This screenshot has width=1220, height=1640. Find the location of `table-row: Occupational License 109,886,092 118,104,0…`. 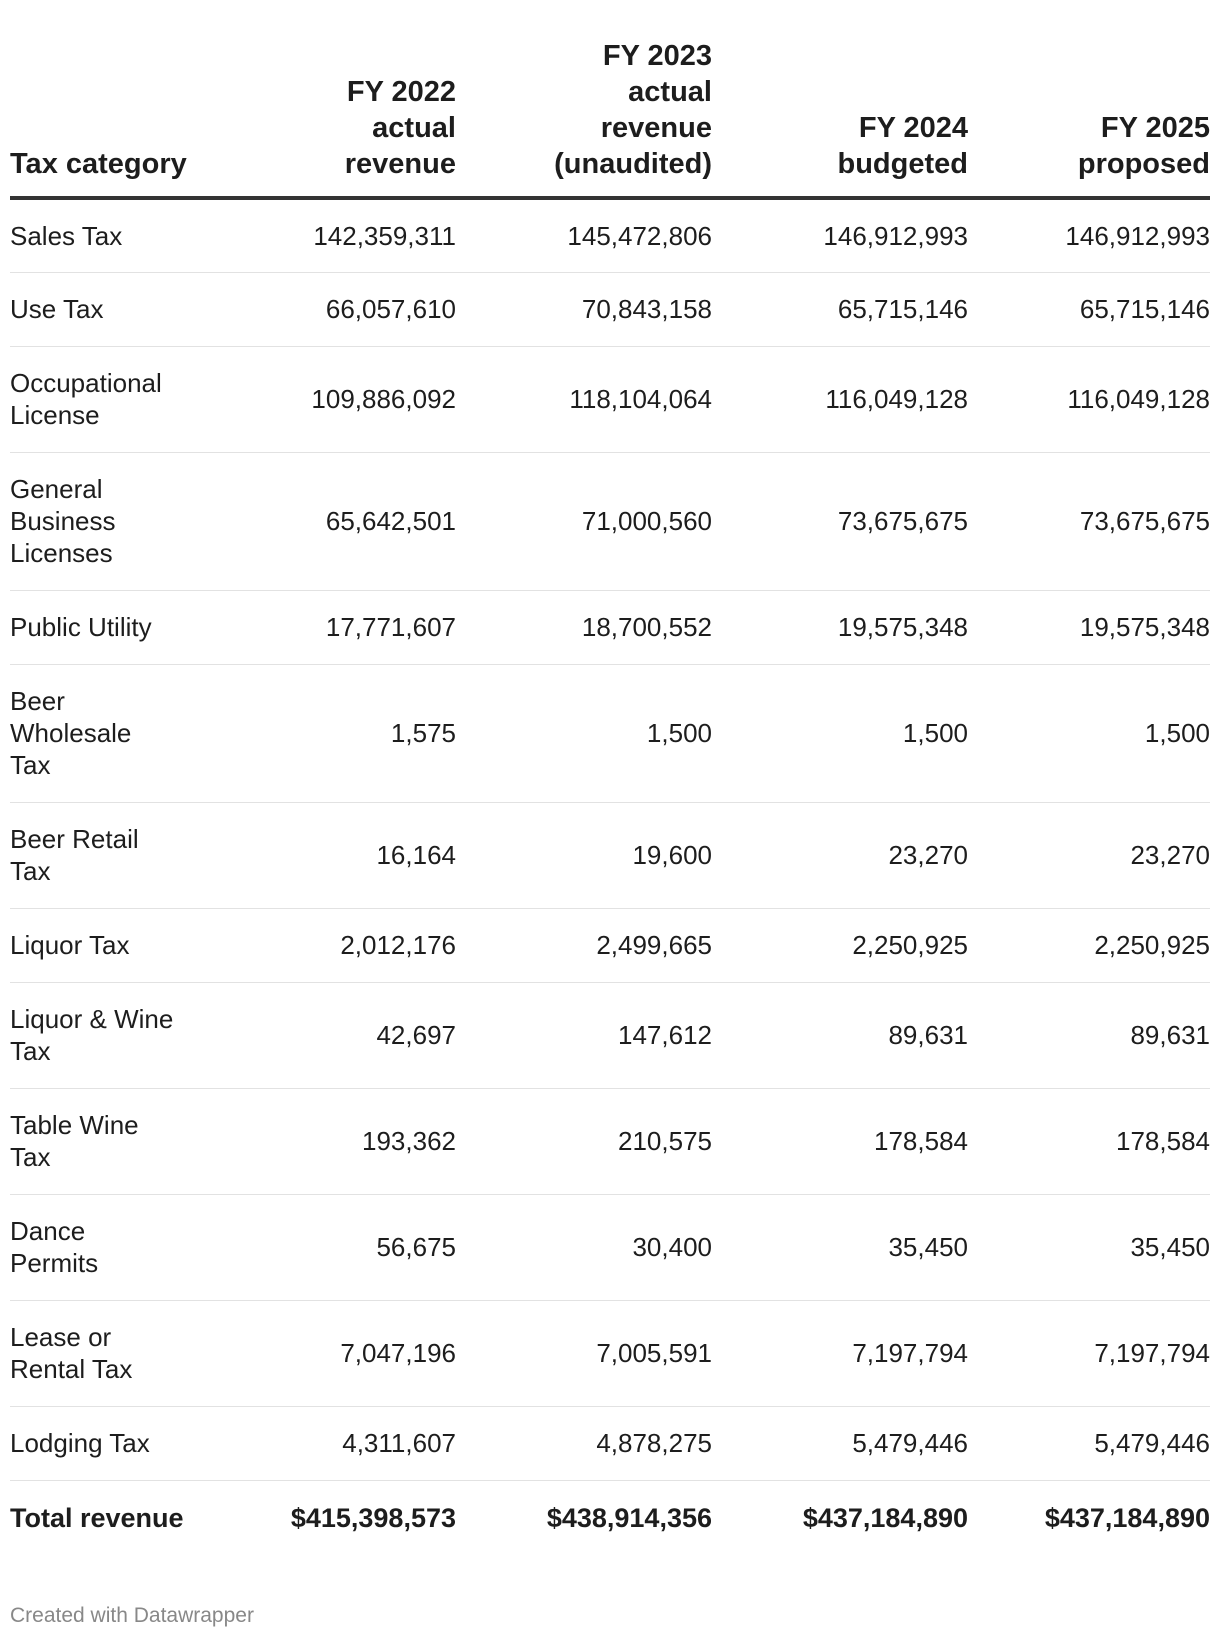

table-row: Occupational License 109,886,092 118,104,0… is located at coordinates (610, 399).